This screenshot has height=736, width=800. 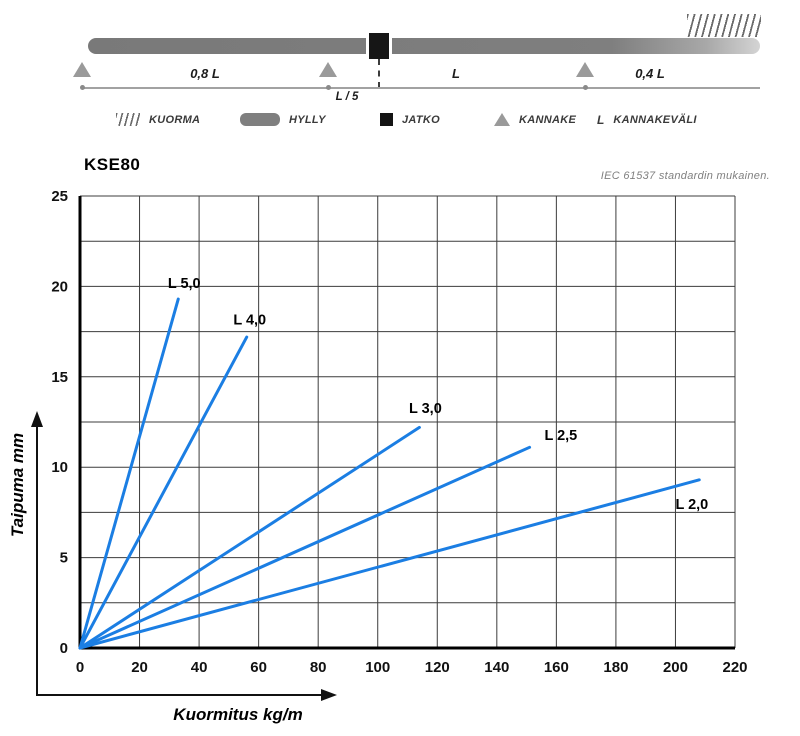 I want to click on legend-item-kannakevali: L KANNAKEVÄLI, so click(x=647, y=120).